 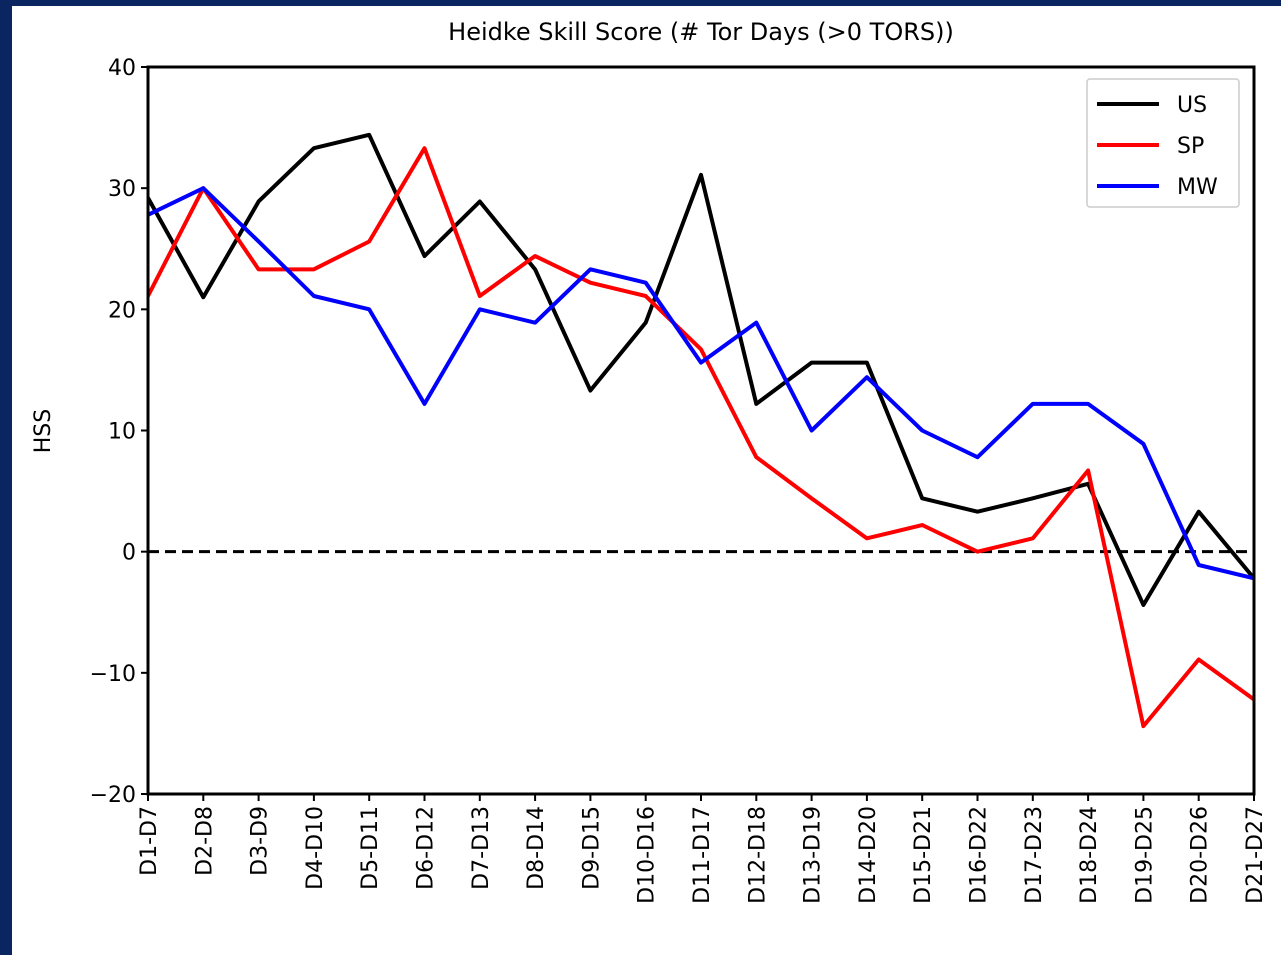 What do you see at coordinates (149, 841) in the screenshot?
I see `x-tick-label: D1-D7` at bounding box center [149, 841].